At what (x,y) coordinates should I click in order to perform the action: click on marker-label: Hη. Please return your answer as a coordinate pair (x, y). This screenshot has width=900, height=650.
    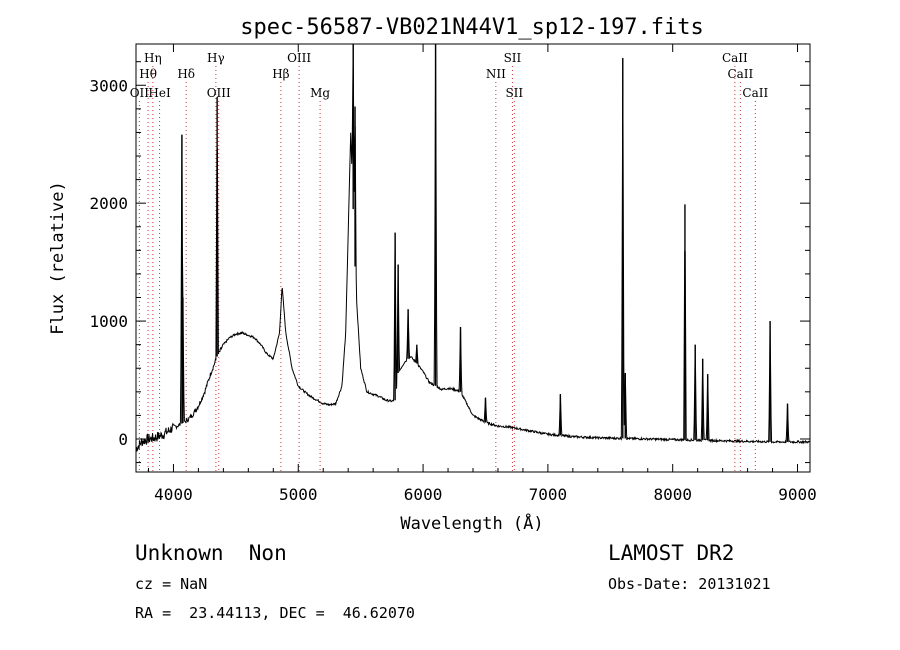
    Looking at the image, I should click on (153, 58).